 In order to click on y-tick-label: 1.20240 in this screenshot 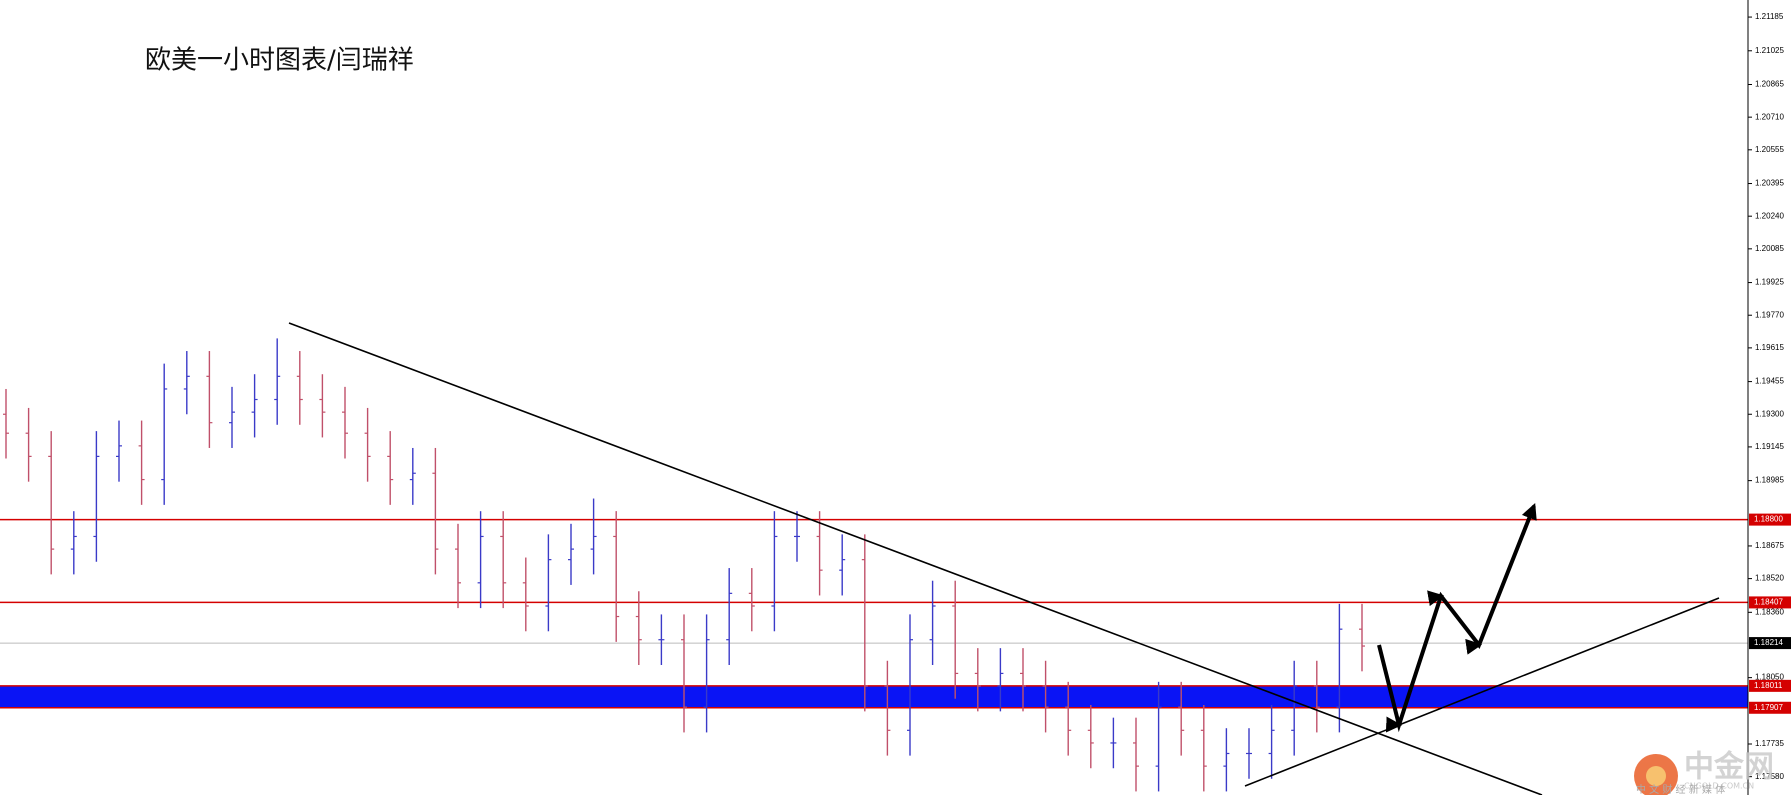, I will do `click(1769, 215)`.